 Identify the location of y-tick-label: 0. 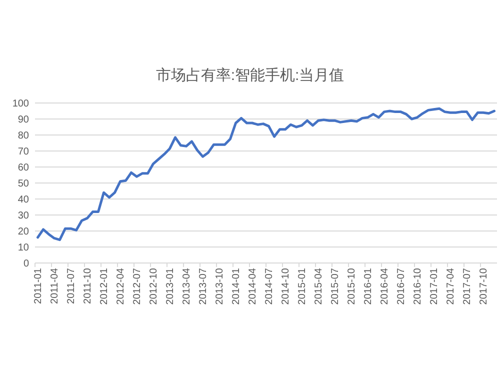
(26, 264).